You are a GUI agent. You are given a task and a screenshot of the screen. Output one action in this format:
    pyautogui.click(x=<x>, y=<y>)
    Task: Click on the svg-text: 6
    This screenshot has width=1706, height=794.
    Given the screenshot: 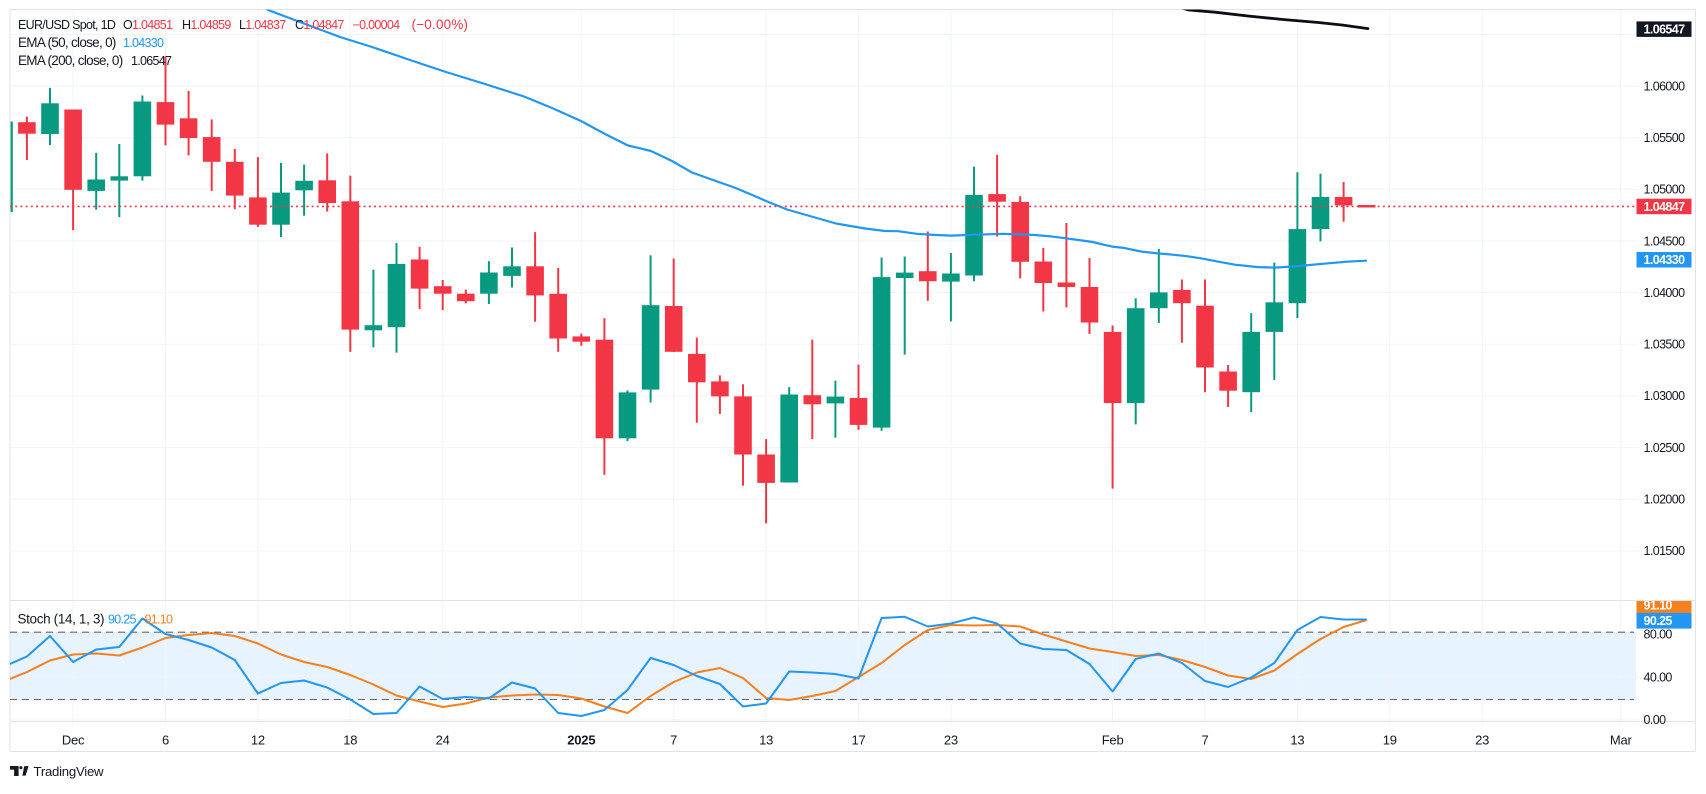 What is the action you would take?
    pyautogui.click(x=165, y=740)
    